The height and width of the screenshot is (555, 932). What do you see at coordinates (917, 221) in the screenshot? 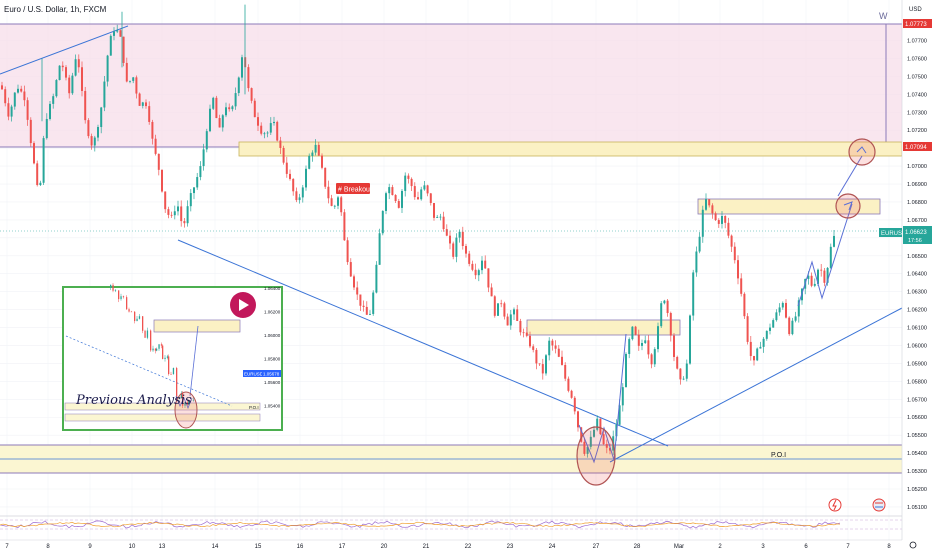
I see `price-tick-label: 1.06700` at bounding box center [917, 221].